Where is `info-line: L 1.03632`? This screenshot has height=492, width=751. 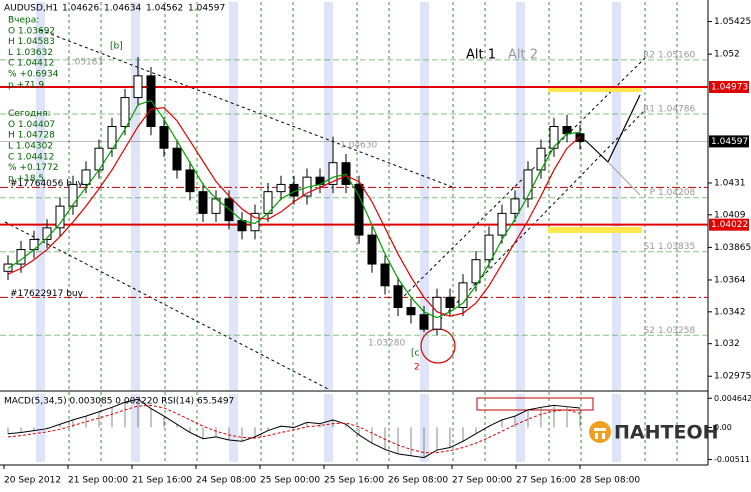 info-line: L 1.03632 is located at coordinates (30, 53).